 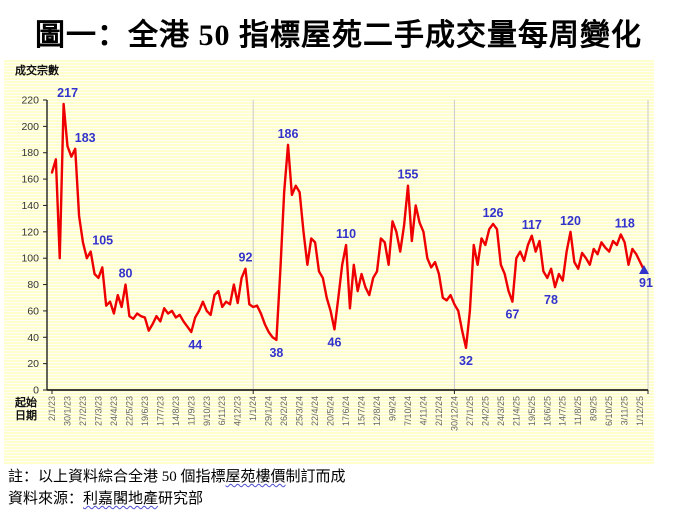 What do you see at coordinates (195, 345) in the screenshot?
I see `data-label: 44` at bounding box center [195, 345].